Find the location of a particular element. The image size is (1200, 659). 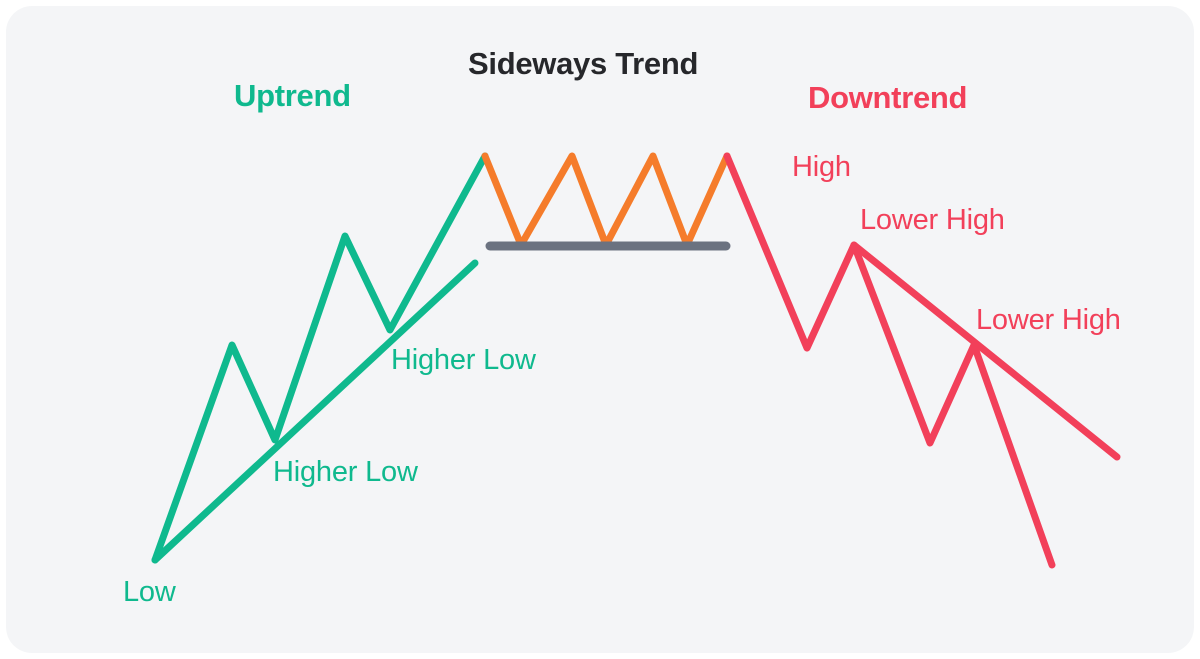

downtrend-resistance-trendline is located at coordinates (985, 351).